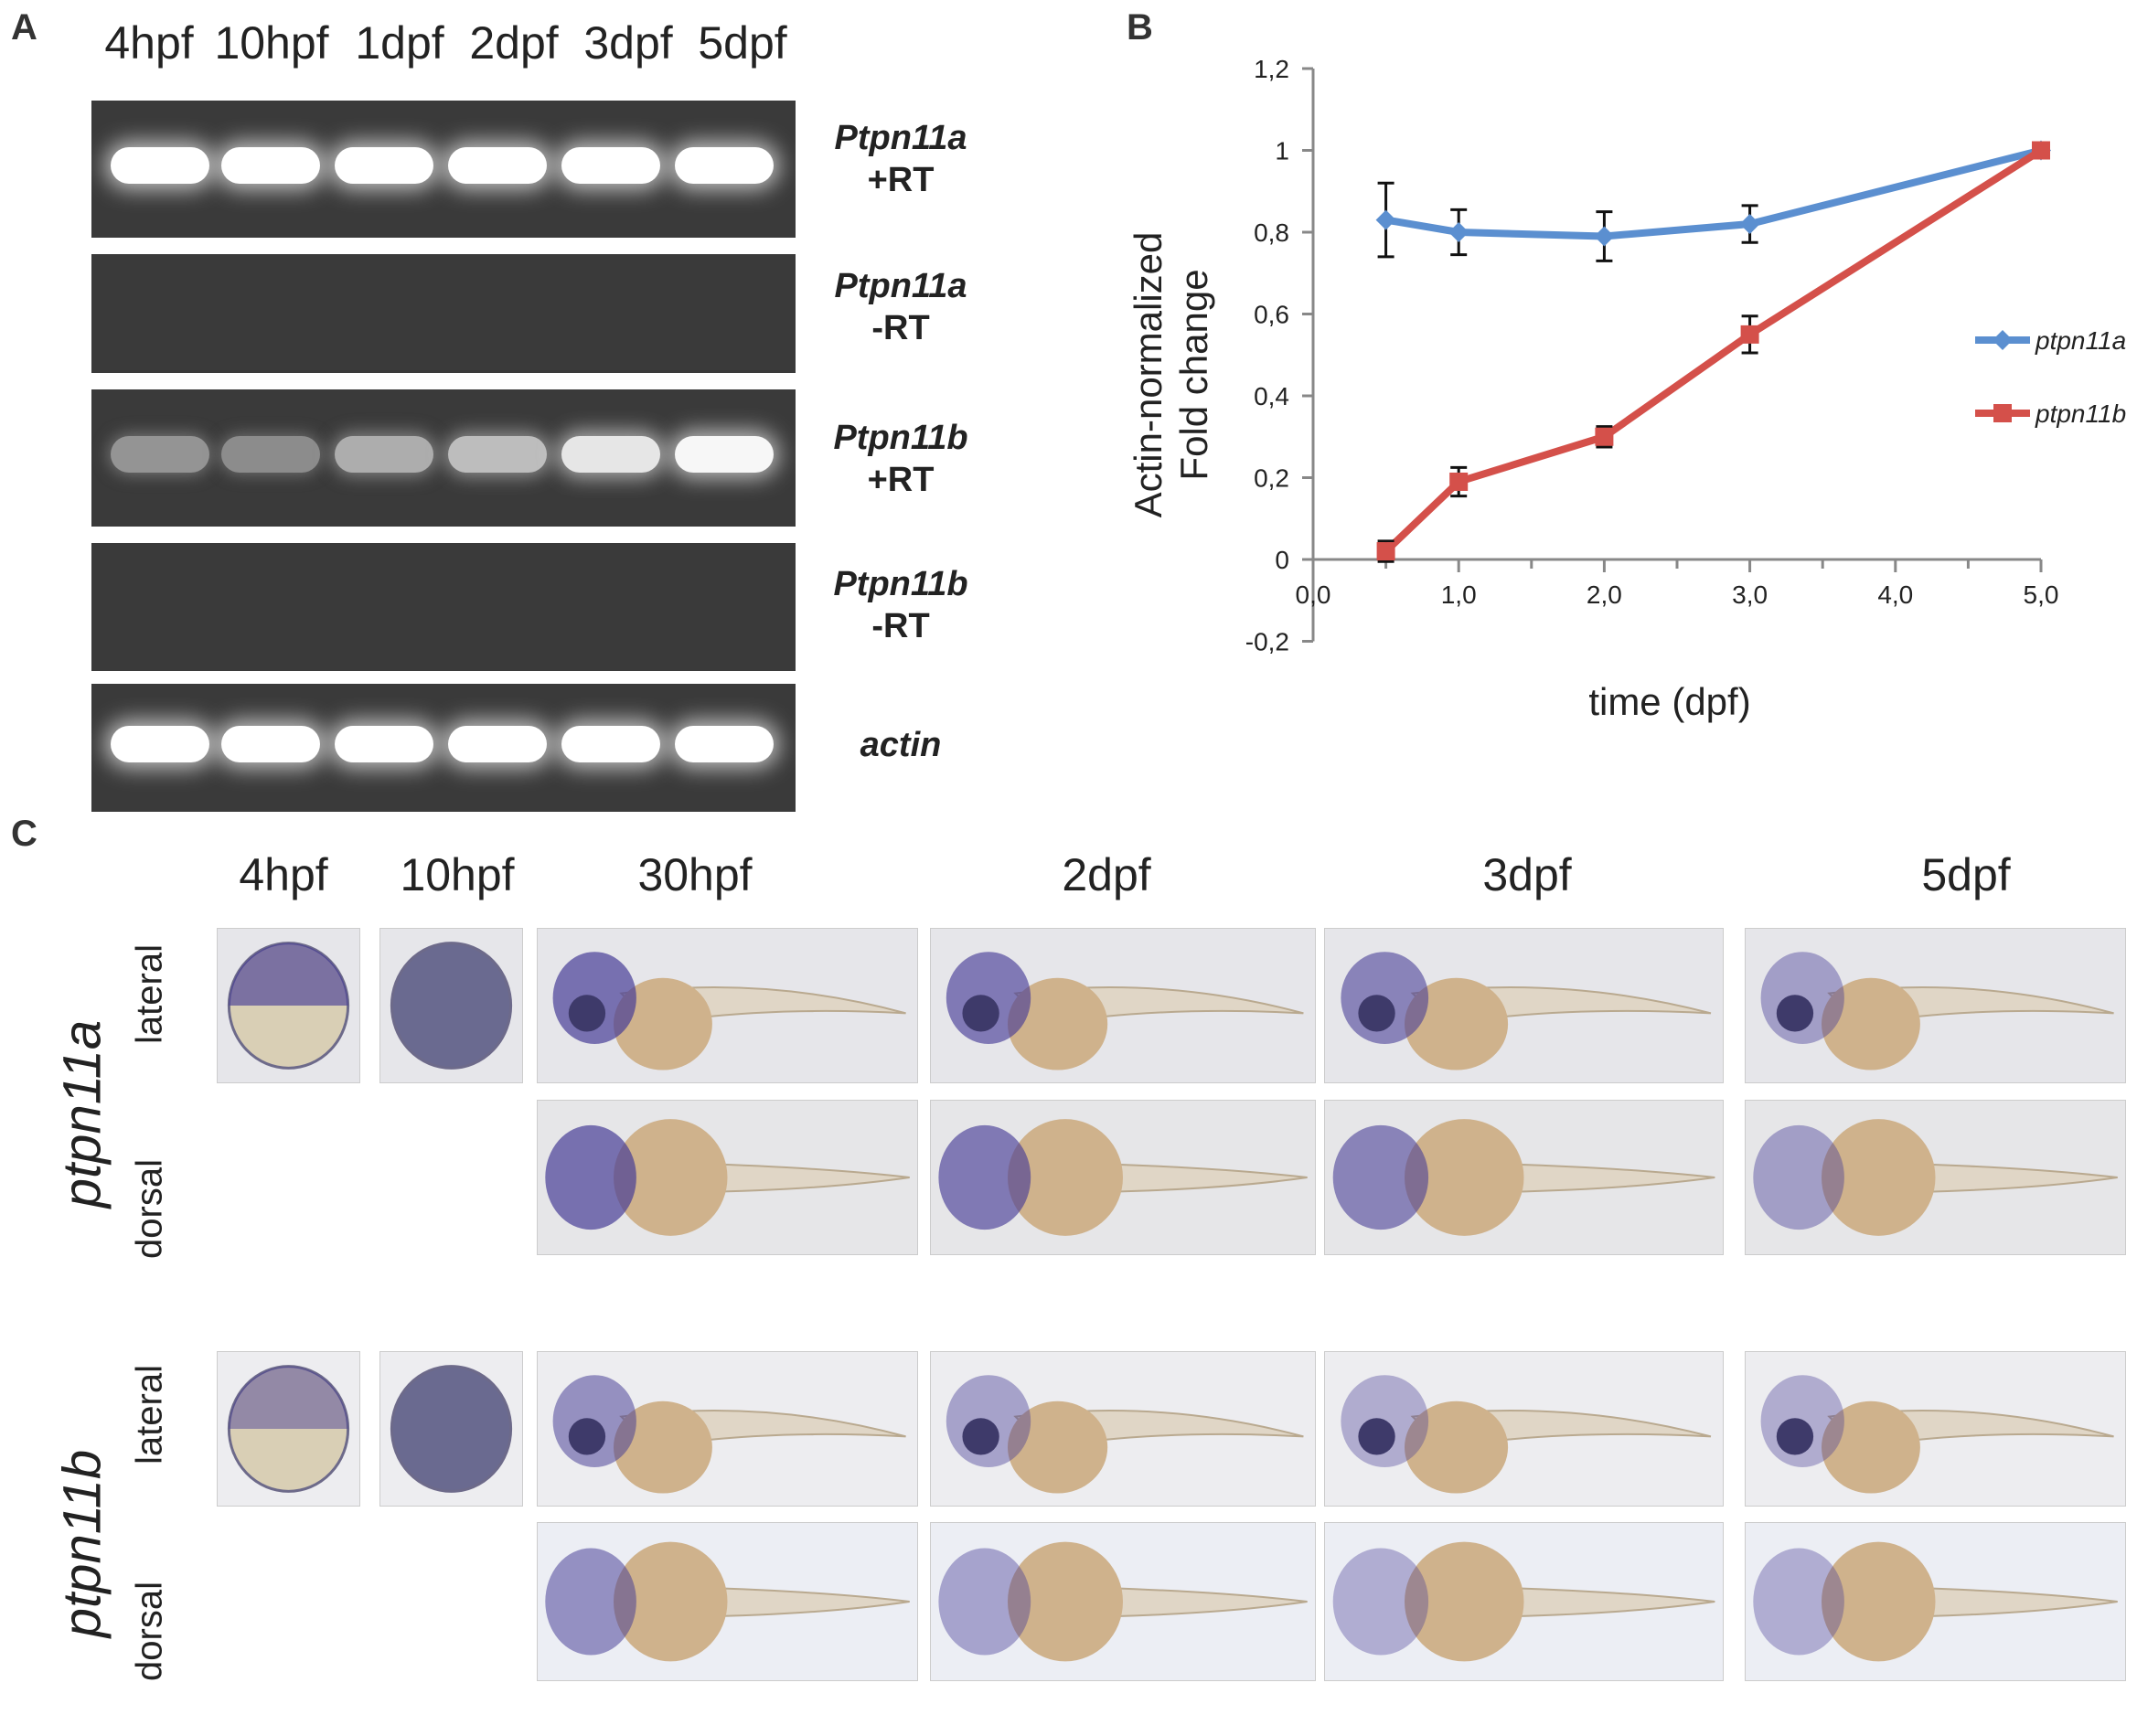  I want to click on gene-label: ptpn11a, so click(82, 1114).